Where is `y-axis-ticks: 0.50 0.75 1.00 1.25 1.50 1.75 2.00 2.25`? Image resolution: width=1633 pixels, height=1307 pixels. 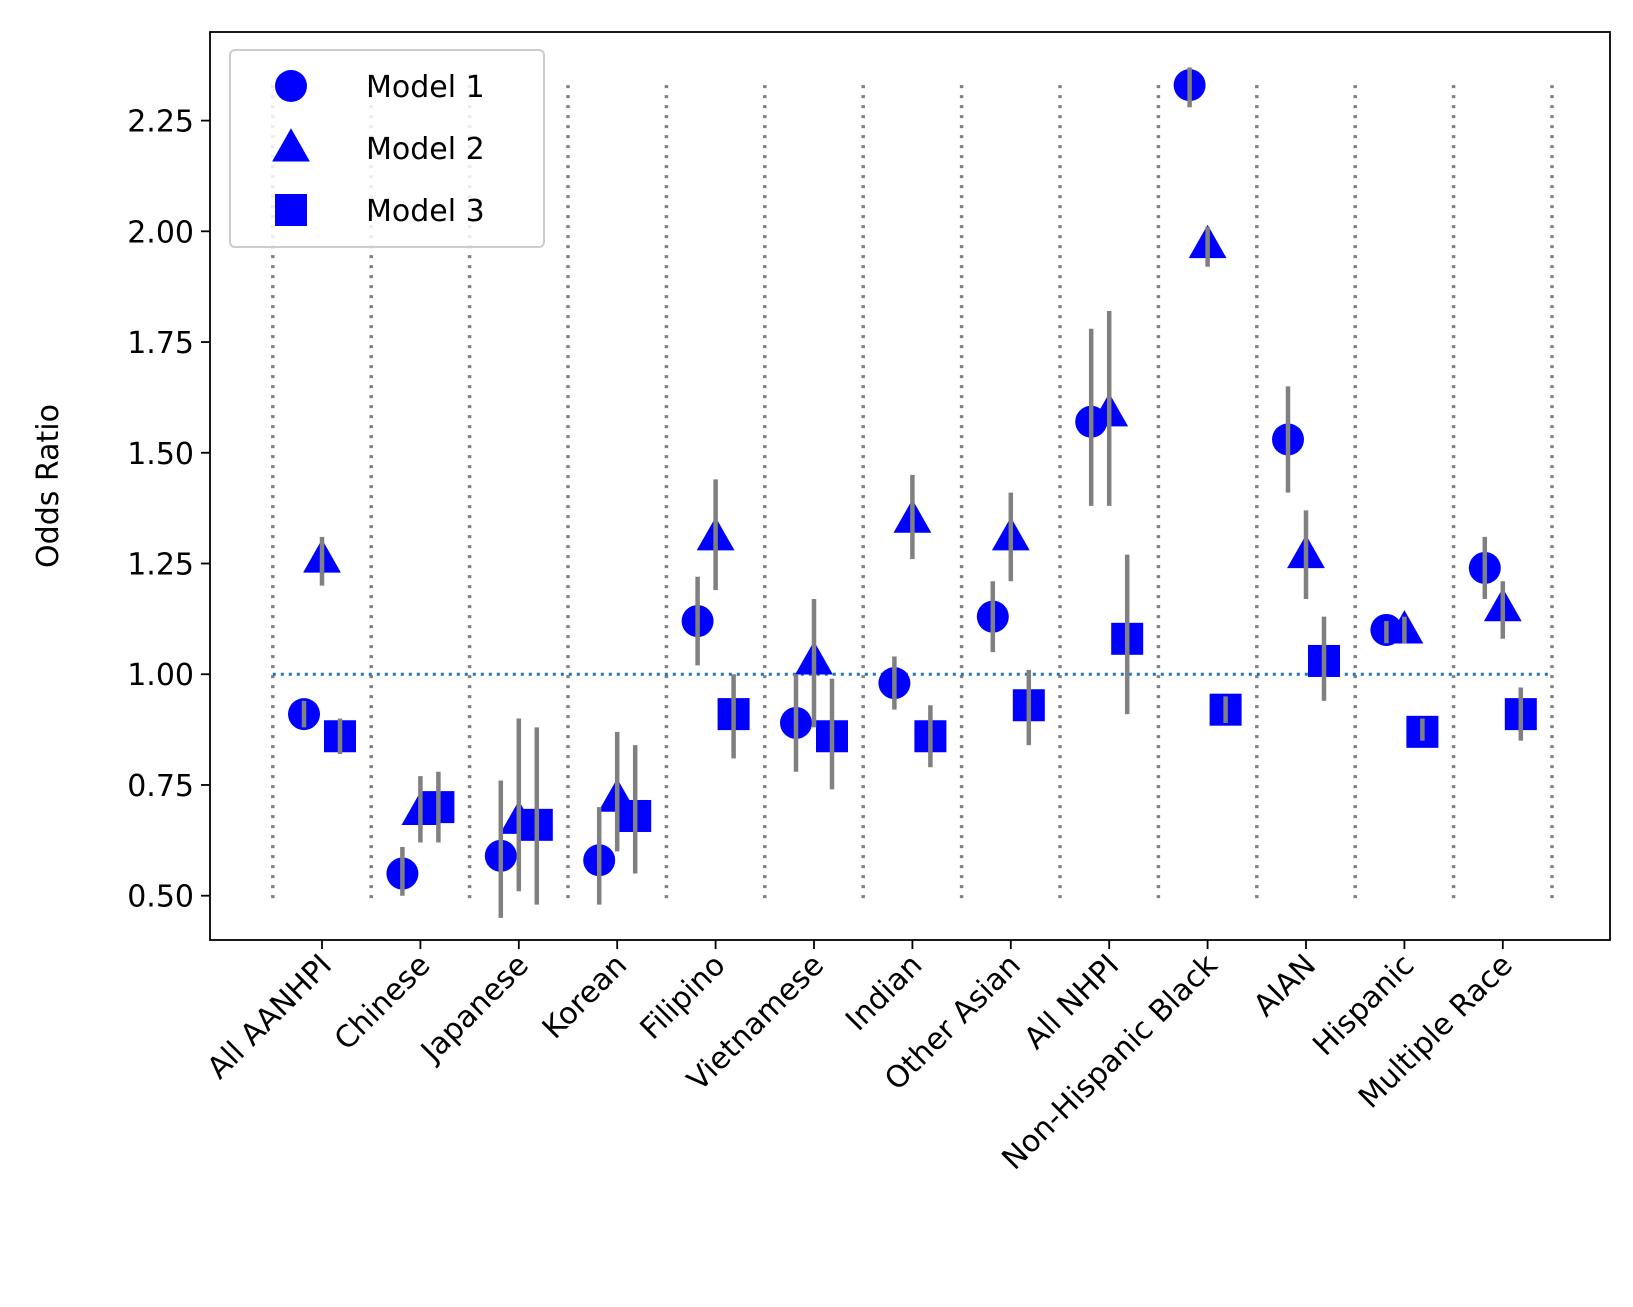 y-axis-ticks: 0.50 0.75 1.00 1.25 1.50 1.75 2.00 2.25 is located at coordinates (168, 510).